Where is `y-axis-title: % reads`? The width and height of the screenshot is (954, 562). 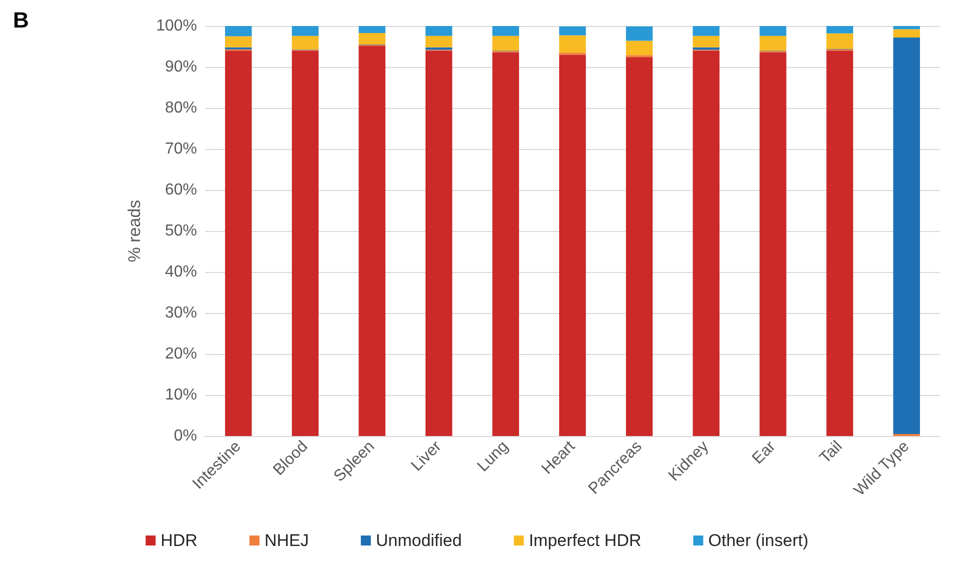
y-axis-title: % reads is located at coordinates (134, 231).